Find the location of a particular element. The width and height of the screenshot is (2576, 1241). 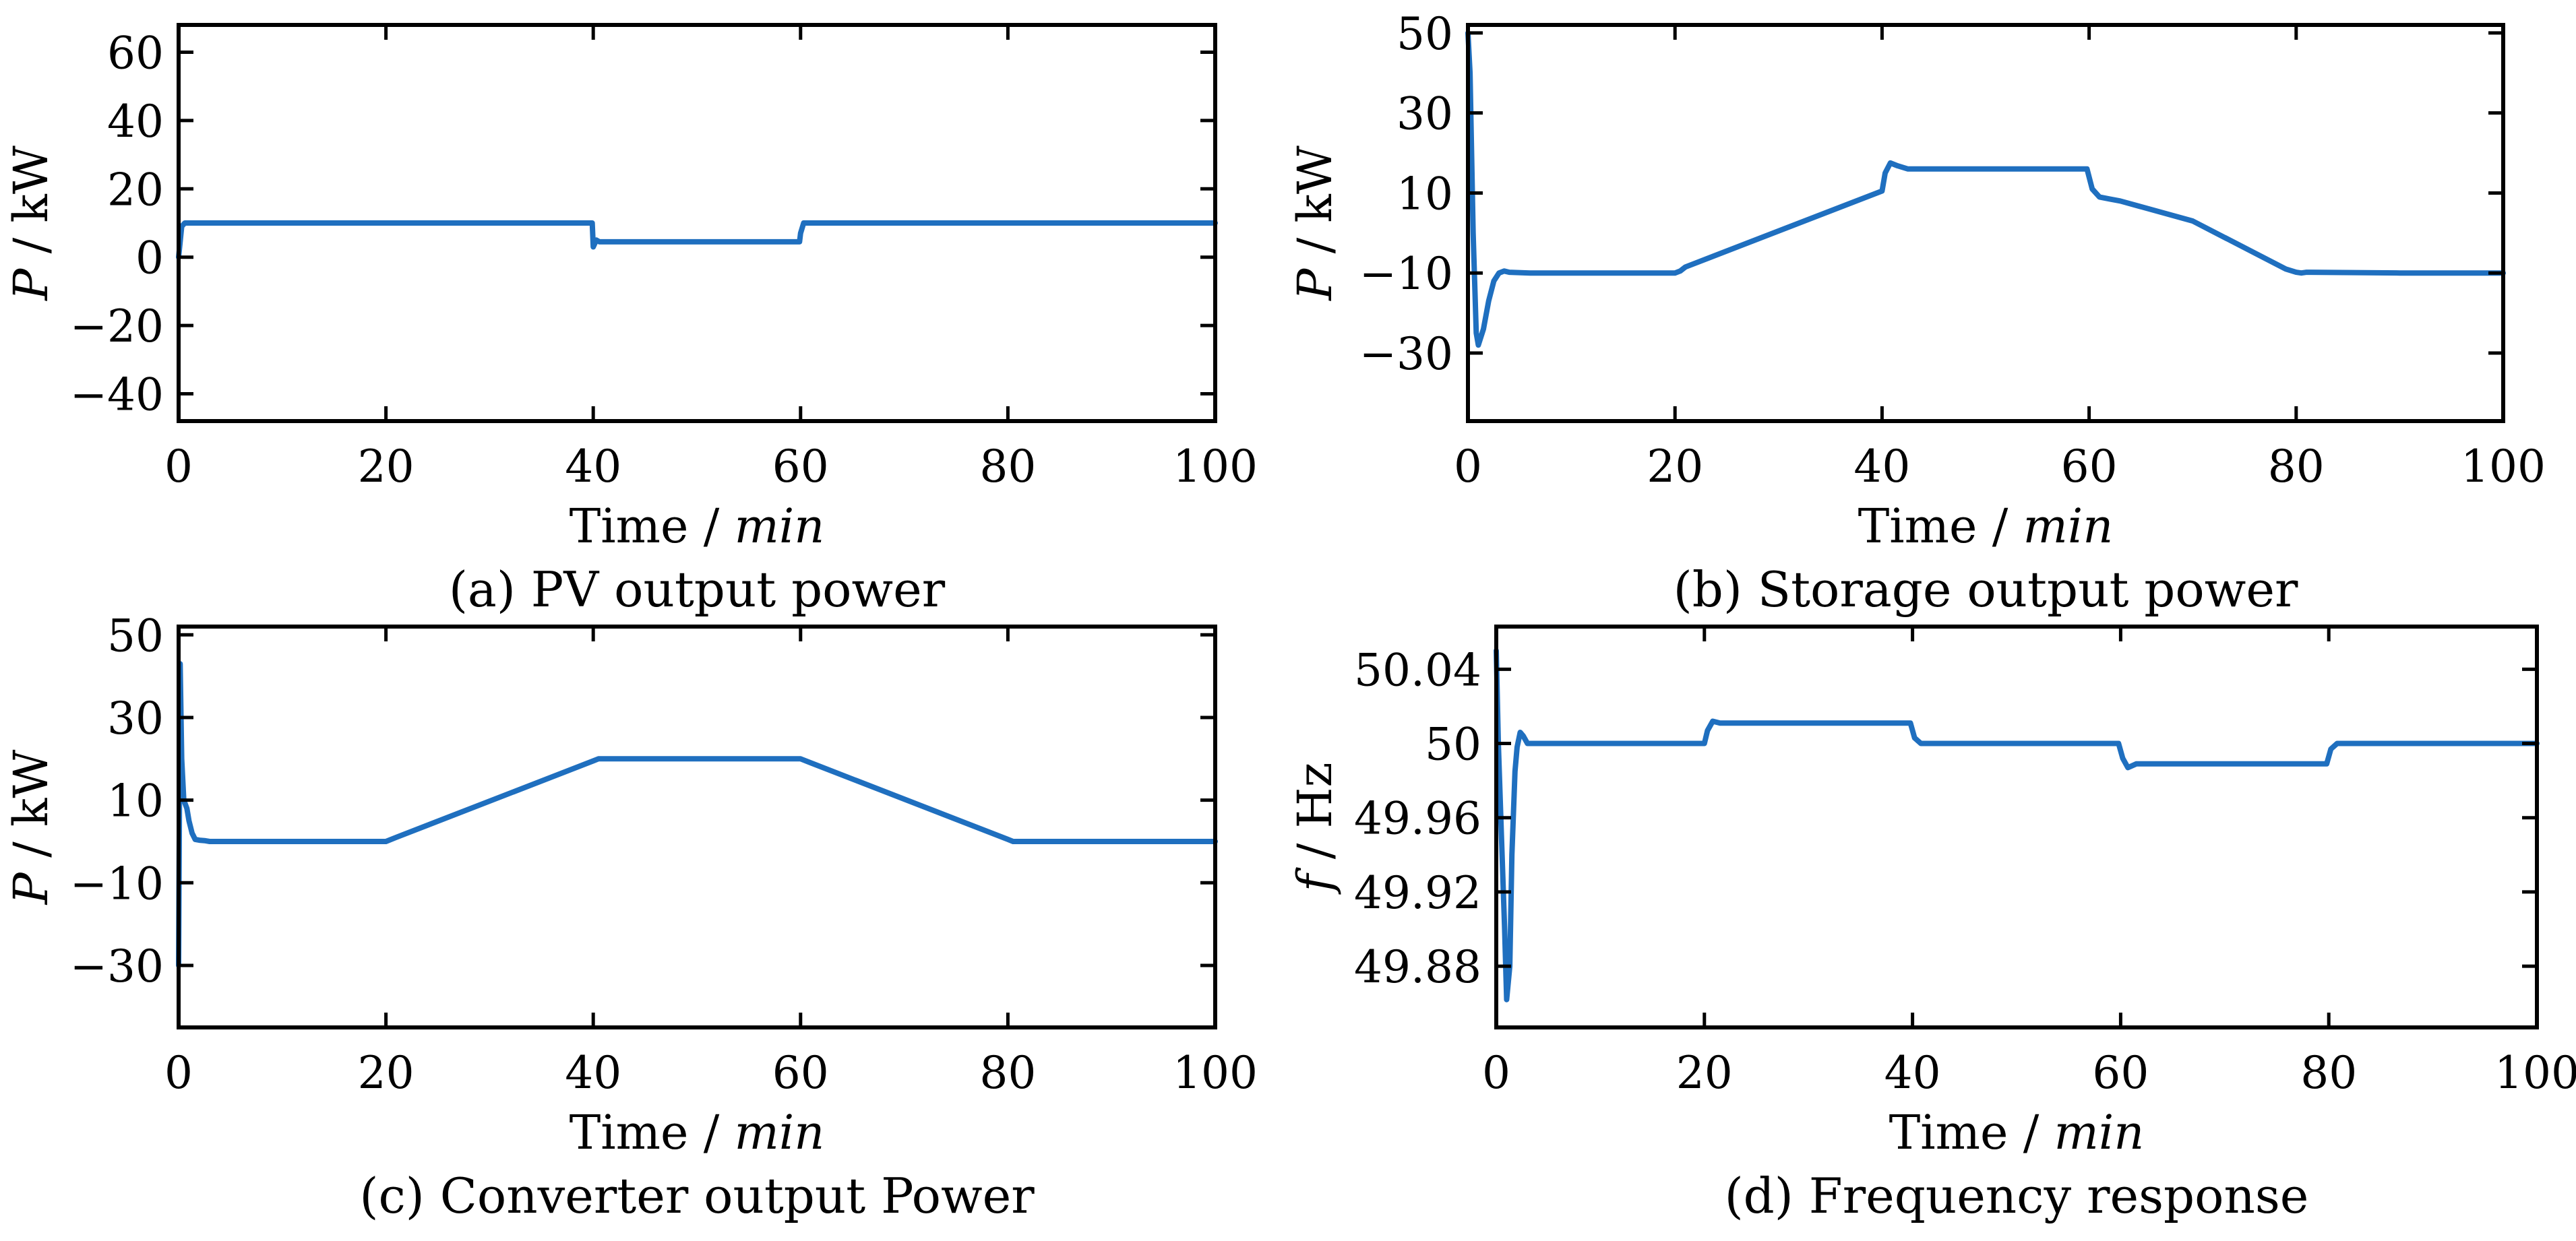

y-tick-label: 49.92 is located at coordinates (1418, 893).